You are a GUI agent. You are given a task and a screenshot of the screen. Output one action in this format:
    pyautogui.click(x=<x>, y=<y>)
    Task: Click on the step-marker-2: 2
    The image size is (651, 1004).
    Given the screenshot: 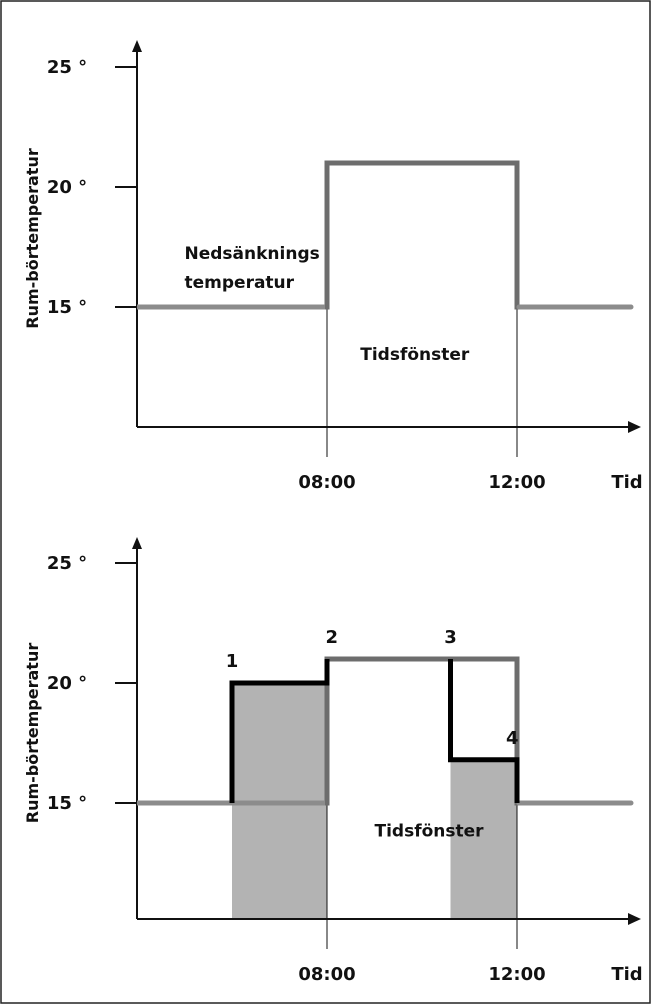 What is the action you would take?
    pyautogui.click(x=331, y=637)
    